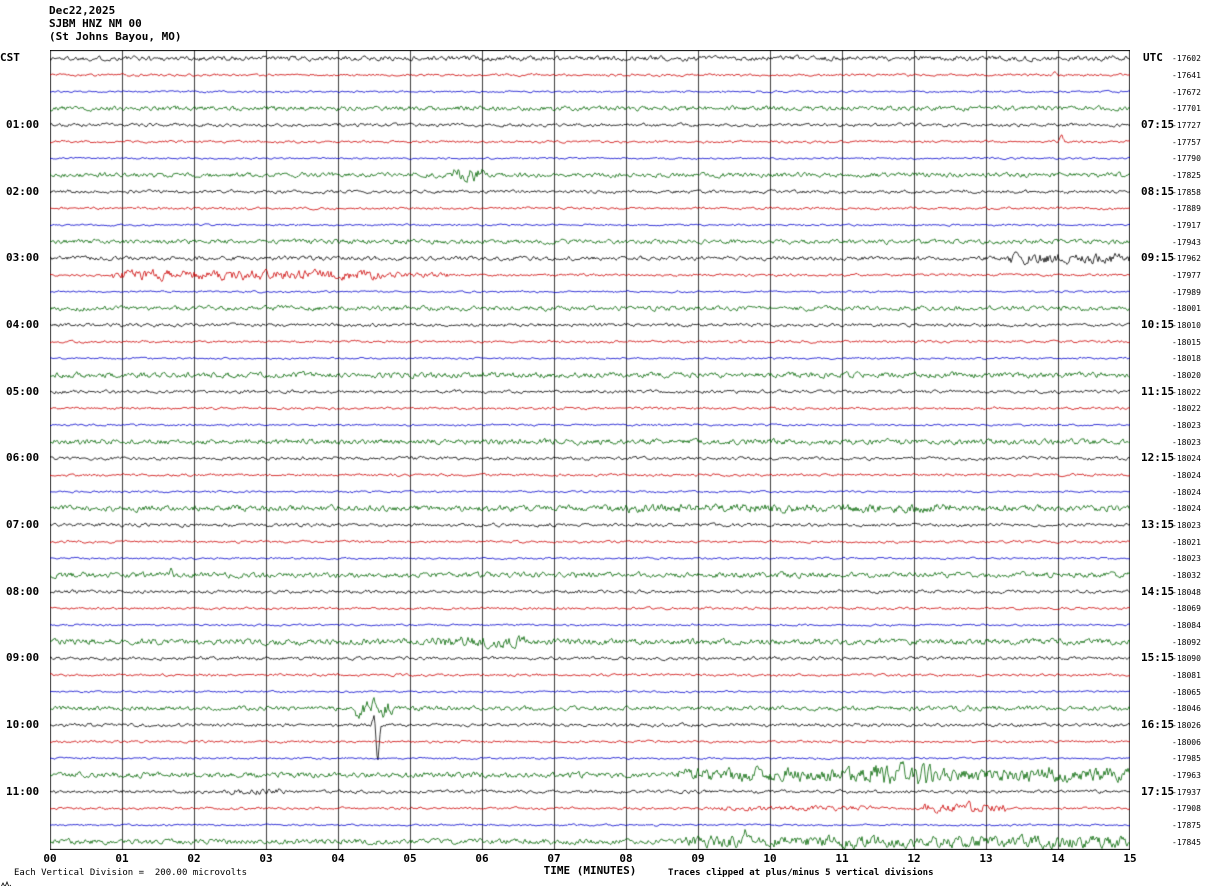  I want to click on x-tick-label: 00, so click(50, 858).